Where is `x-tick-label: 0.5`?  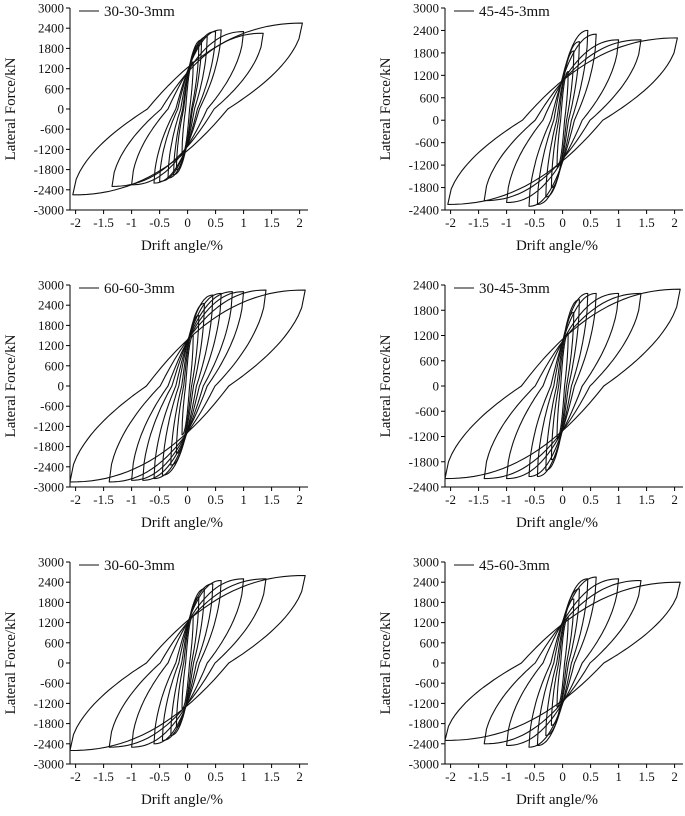 x-tick-label: 0.5 is located at coordinates (590, 499).